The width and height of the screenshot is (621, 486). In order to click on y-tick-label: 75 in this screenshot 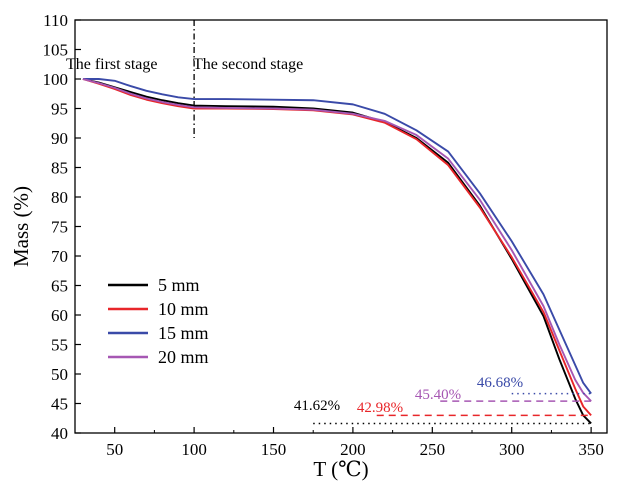, I will do `click(59, 227)`.